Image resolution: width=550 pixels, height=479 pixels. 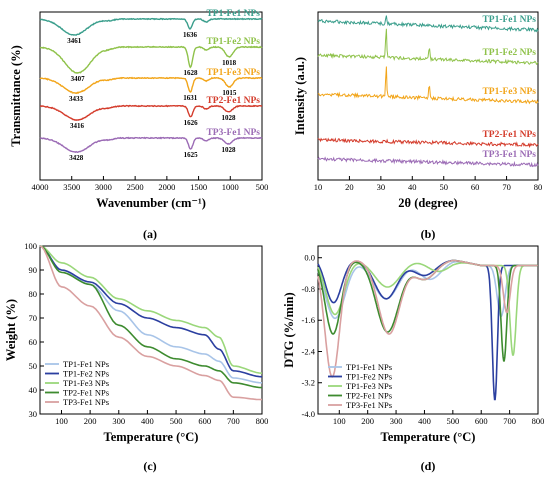 What do you see at coordinates (149, 466) in the screenshot?
I see `panel-label: (c)` at bounding box center [149, 466].